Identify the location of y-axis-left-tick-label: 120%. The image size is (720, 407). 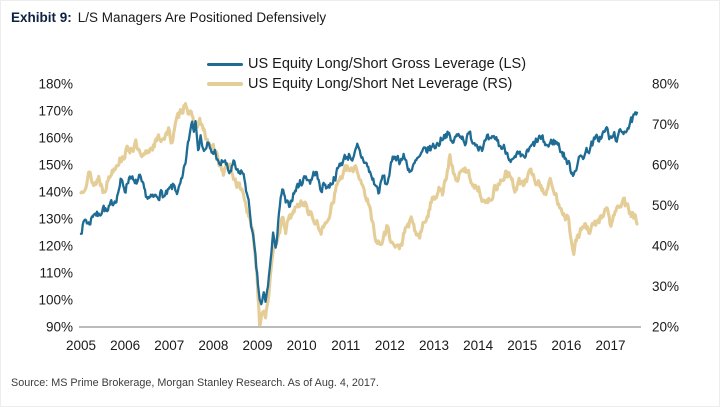
(55, 246).